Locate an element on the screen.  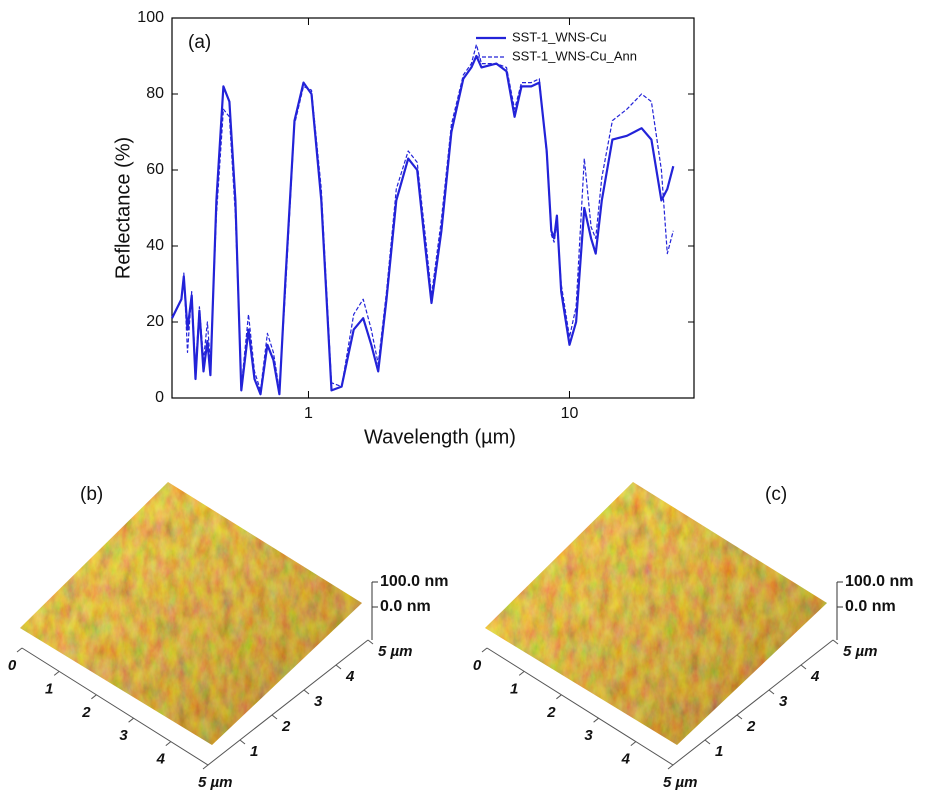
panel-label: (c) is located at coordinates (776, 494).